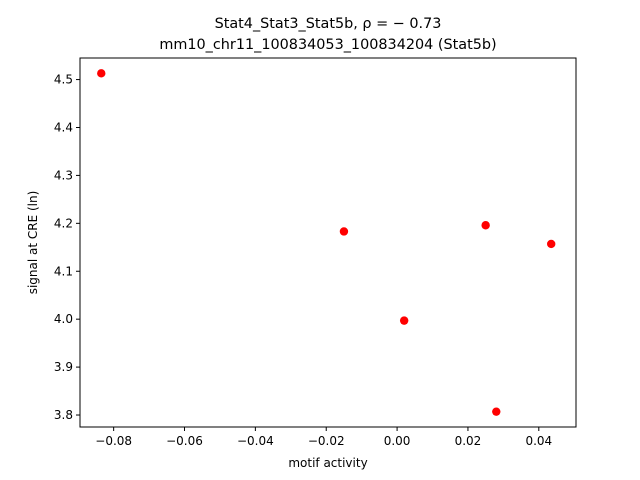  Describe the element at coordinates (468, 441) in the screenshot. I see `x-tick-label: 0.02` at that location.